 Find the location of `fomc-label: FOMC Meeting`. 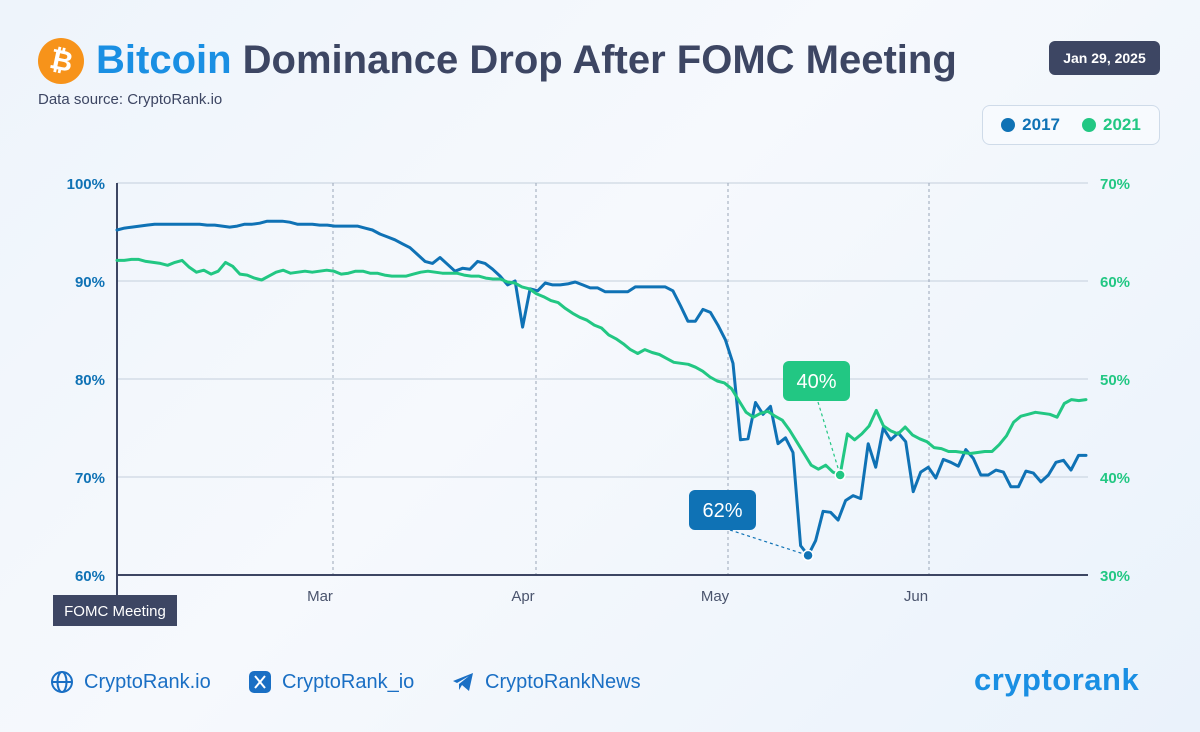

fomc-label: FOMC Meeting is located at coordinates (115, 611).